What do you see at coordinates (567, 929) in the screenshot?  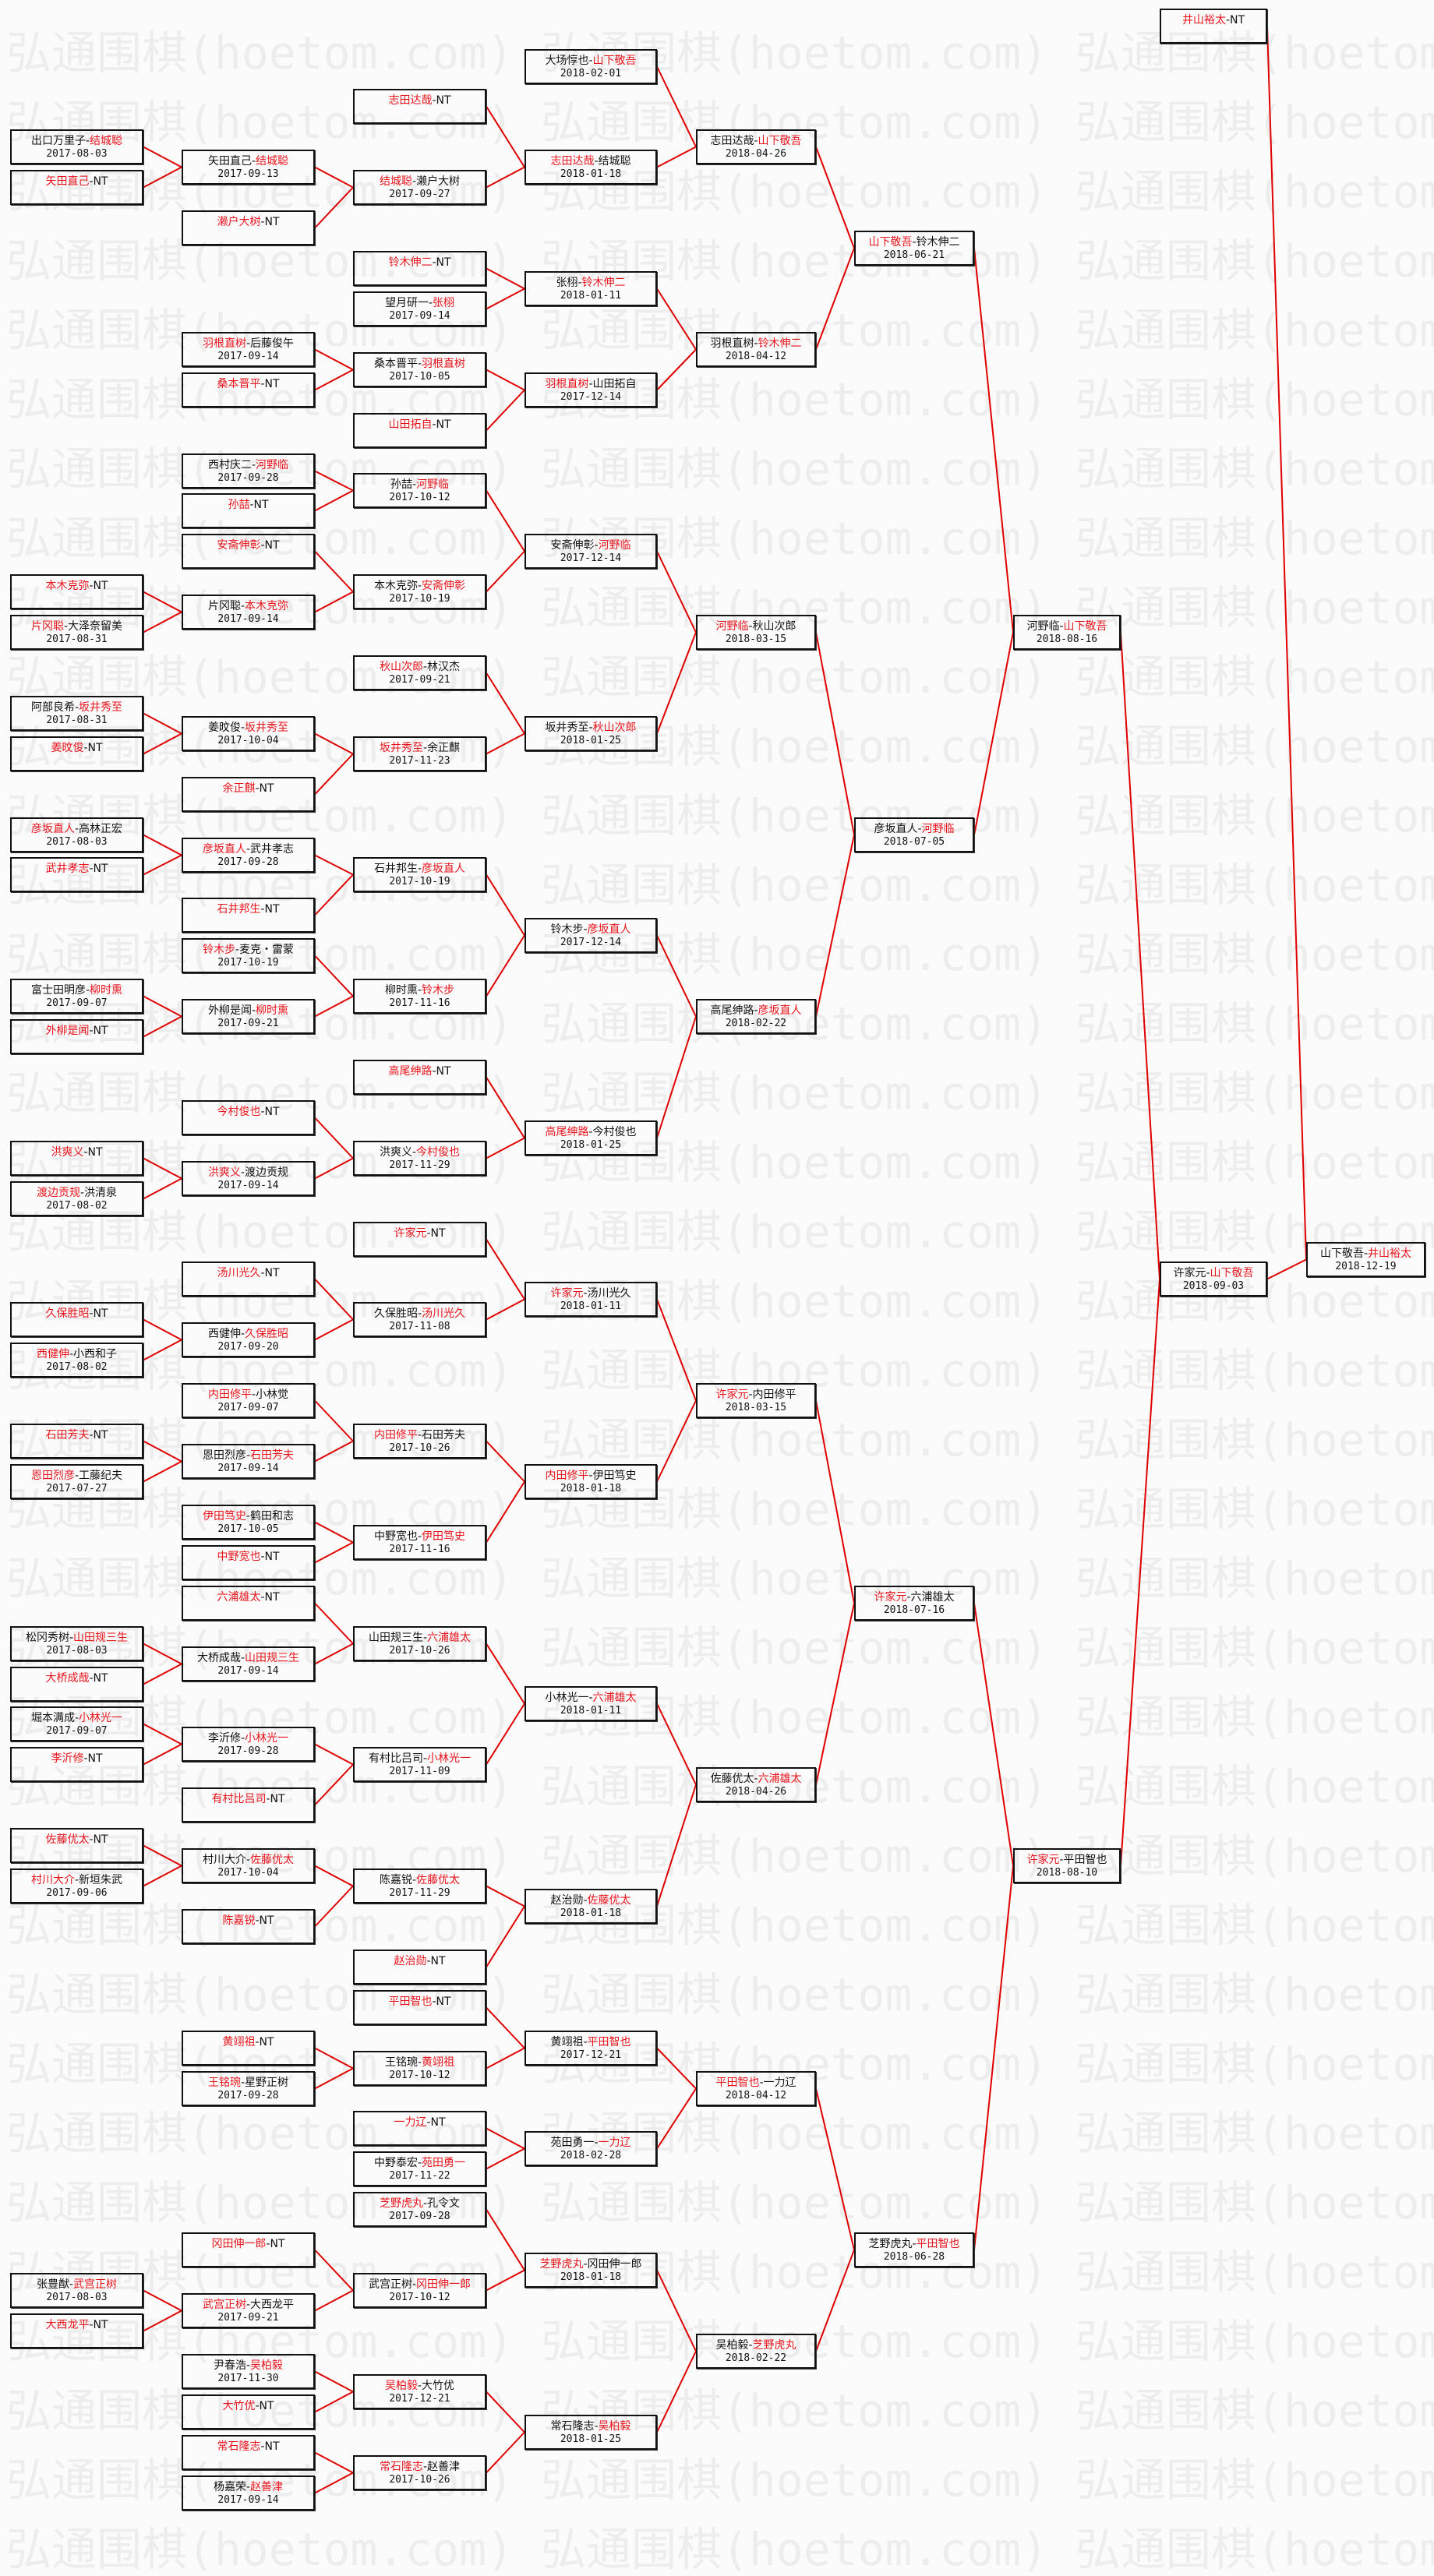 I see `player-1: 铃木步` at bounding box center [567, 929].